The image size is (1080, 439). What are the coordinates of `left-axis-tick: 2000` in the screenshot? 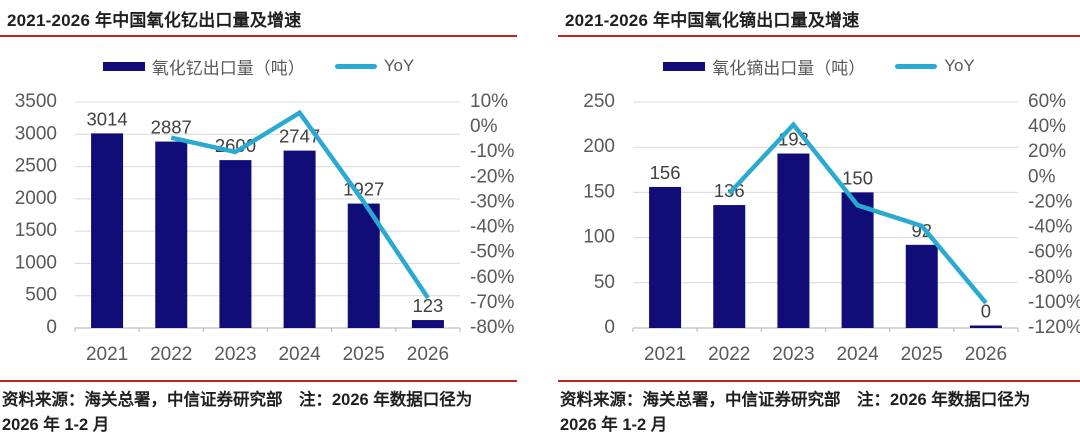 It's located at (36, 198).